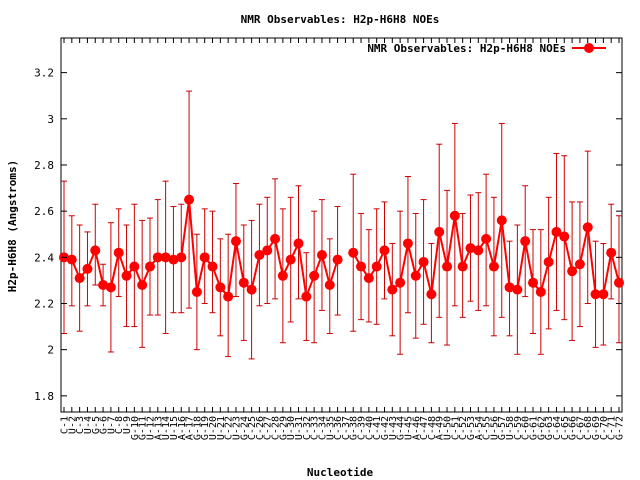 This screenshot has width=640, height=480. What do you see at coordinates (346, 428) in the screenshot?
I see `x-tick-label: C-37` at bounding box center [346, 428].